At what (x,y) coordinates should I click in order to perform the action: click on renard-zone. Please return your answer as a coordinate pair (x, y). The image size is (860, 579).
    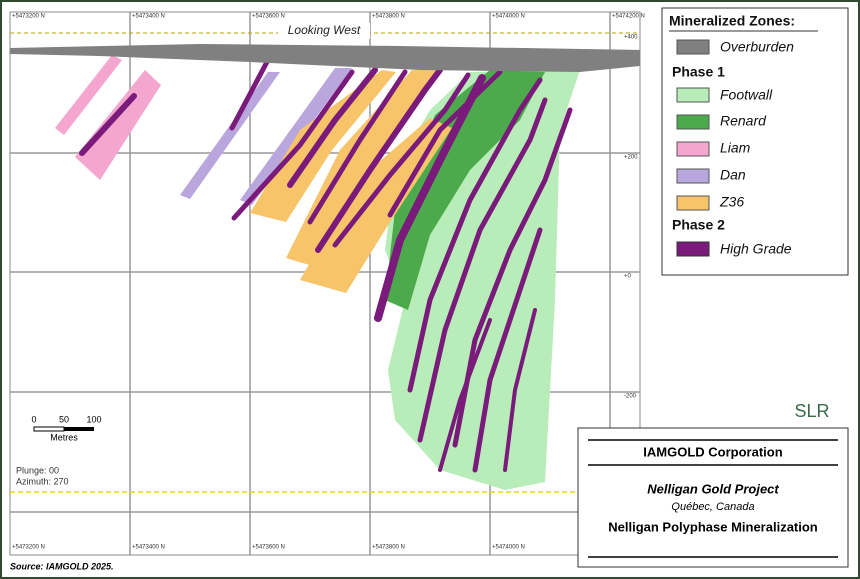
    Looking at the image, I should click on (465, 190).